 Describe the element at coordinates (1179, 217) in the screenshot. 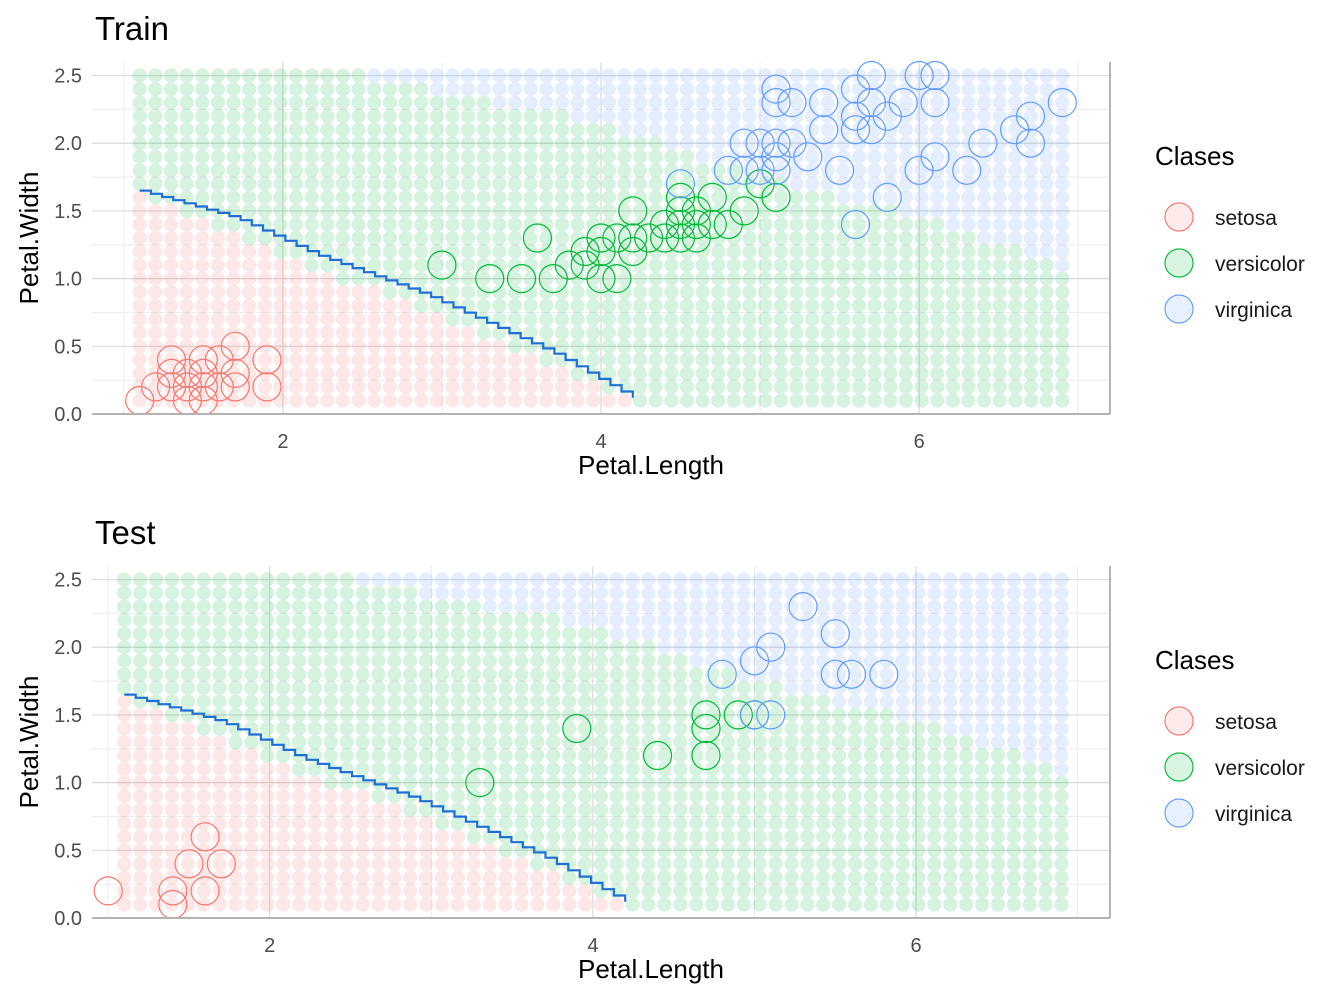

I see `legend-key-fill-setosa` at that location.